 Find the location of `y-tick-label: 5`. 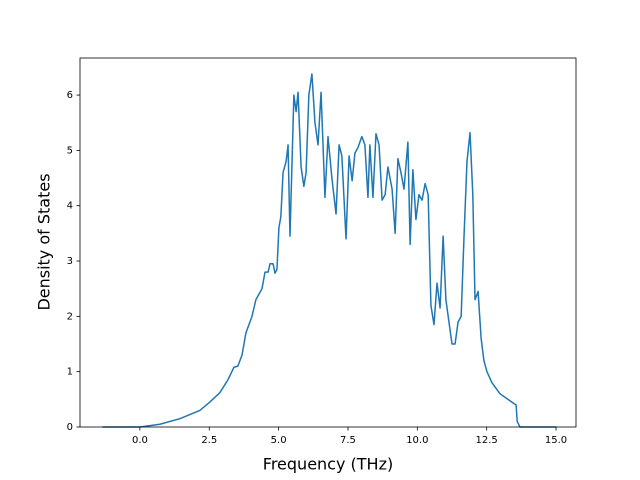

y-tick-label: 5 is located at coordinates (70, 150).